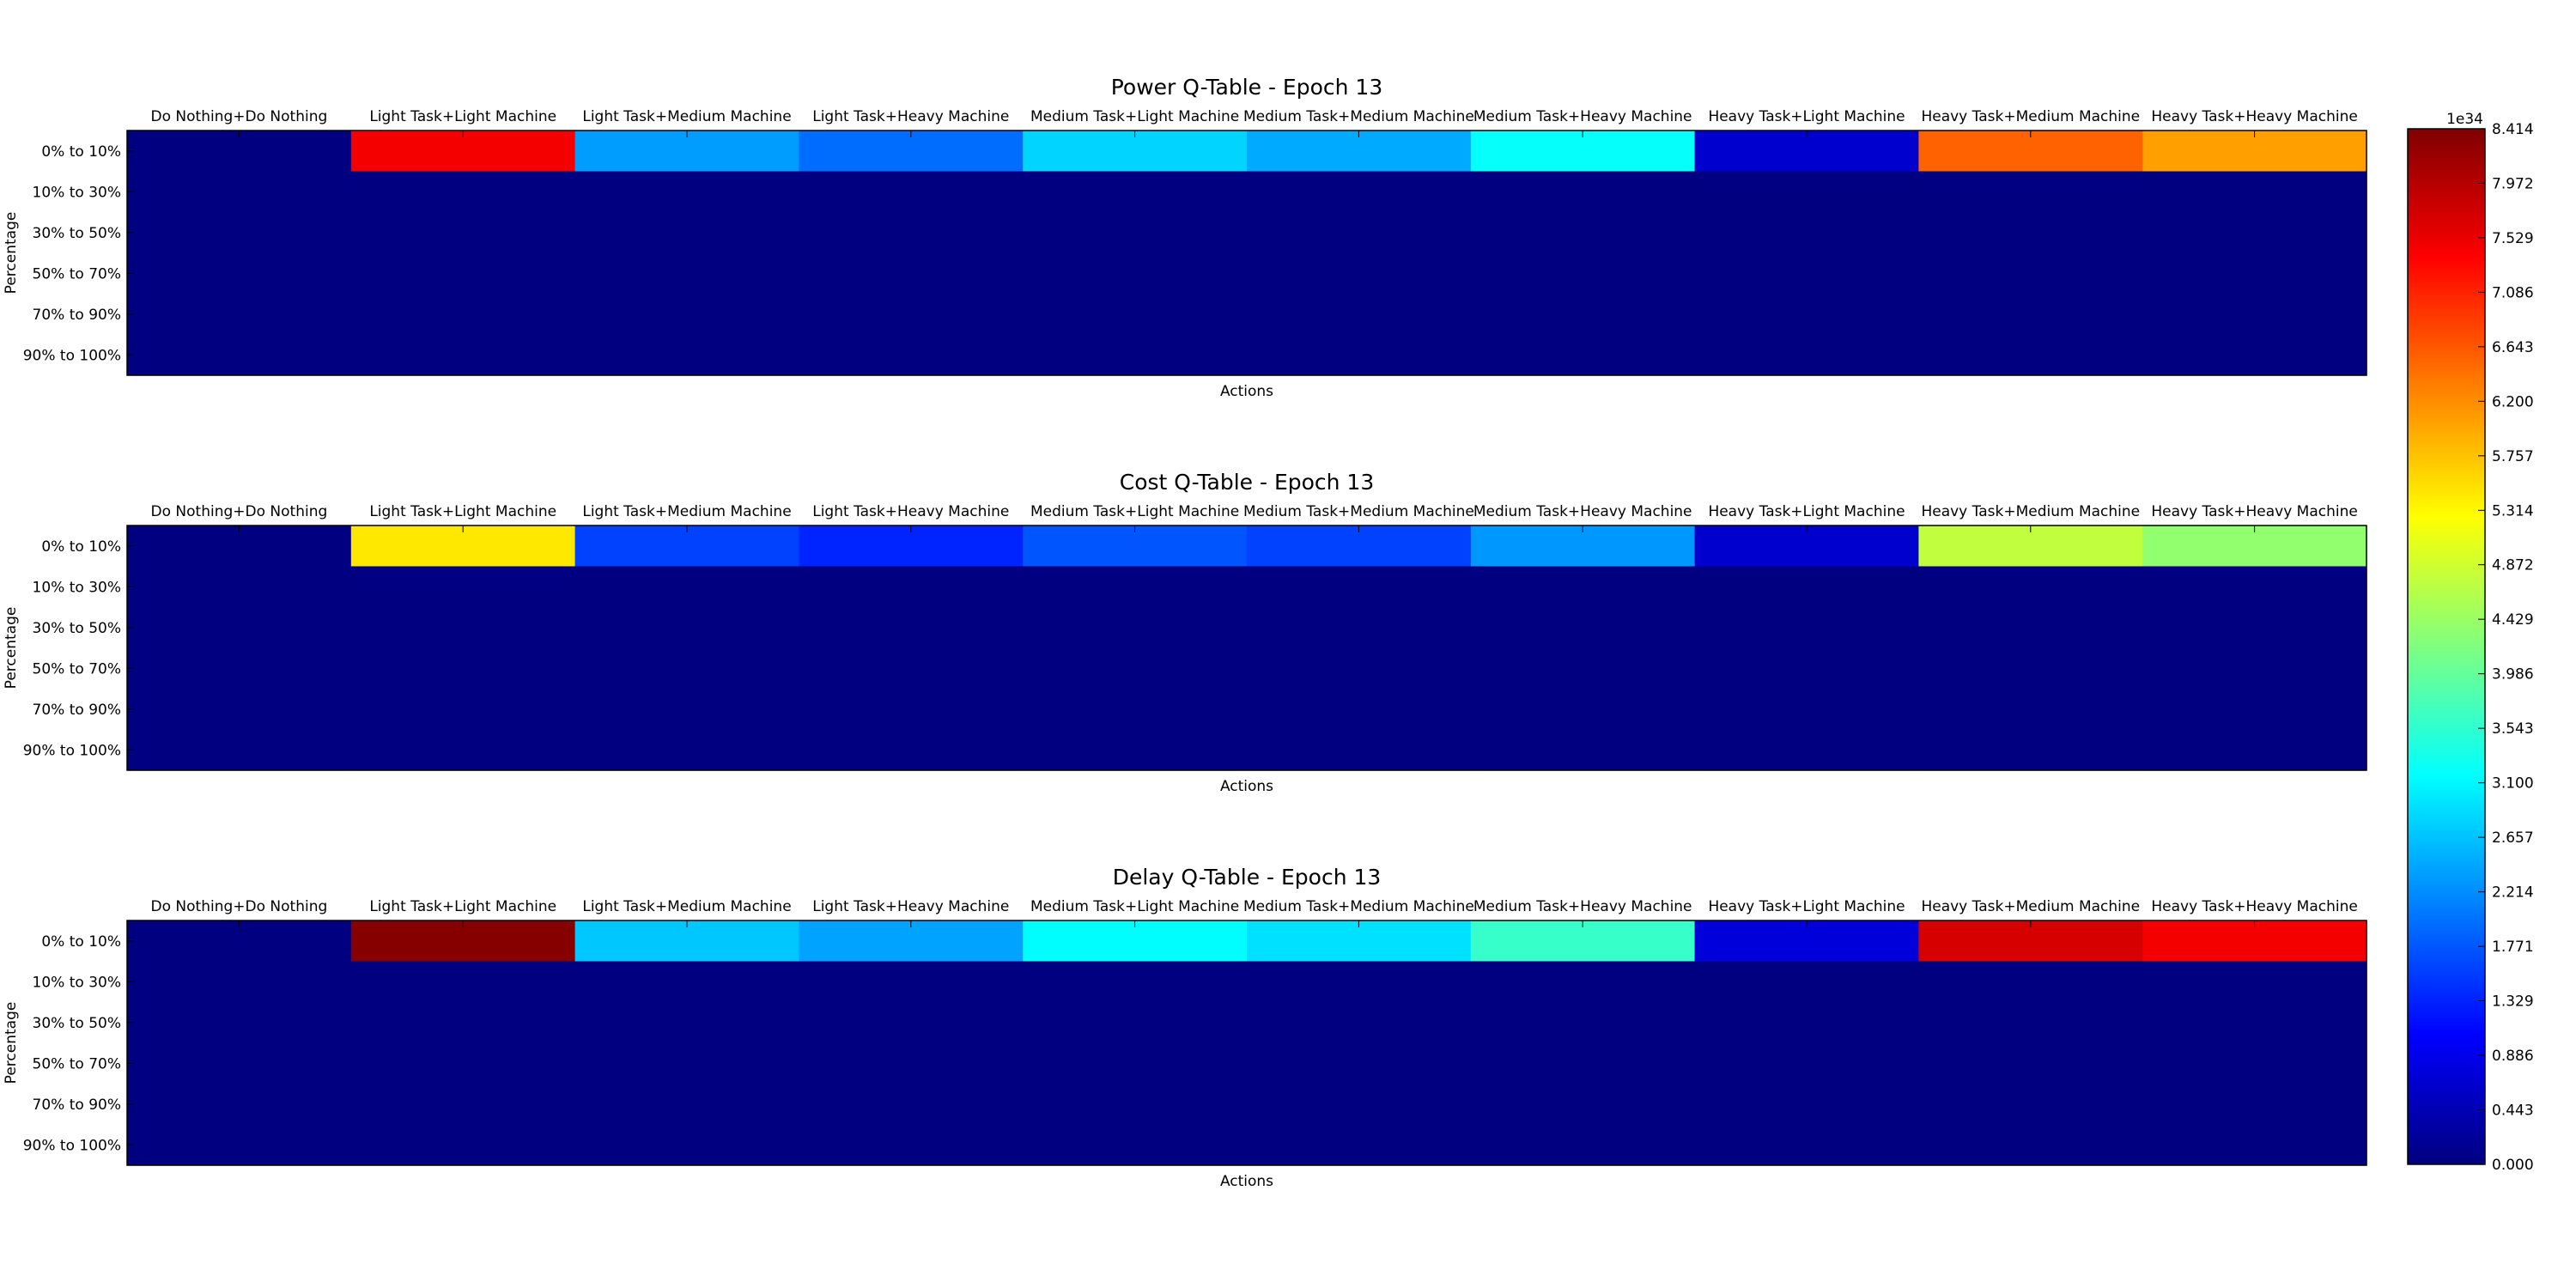  Describe the element at coordinates (2513, 784) in the screenshot. I see `colorbar-tick-label: 3.100` at that location.